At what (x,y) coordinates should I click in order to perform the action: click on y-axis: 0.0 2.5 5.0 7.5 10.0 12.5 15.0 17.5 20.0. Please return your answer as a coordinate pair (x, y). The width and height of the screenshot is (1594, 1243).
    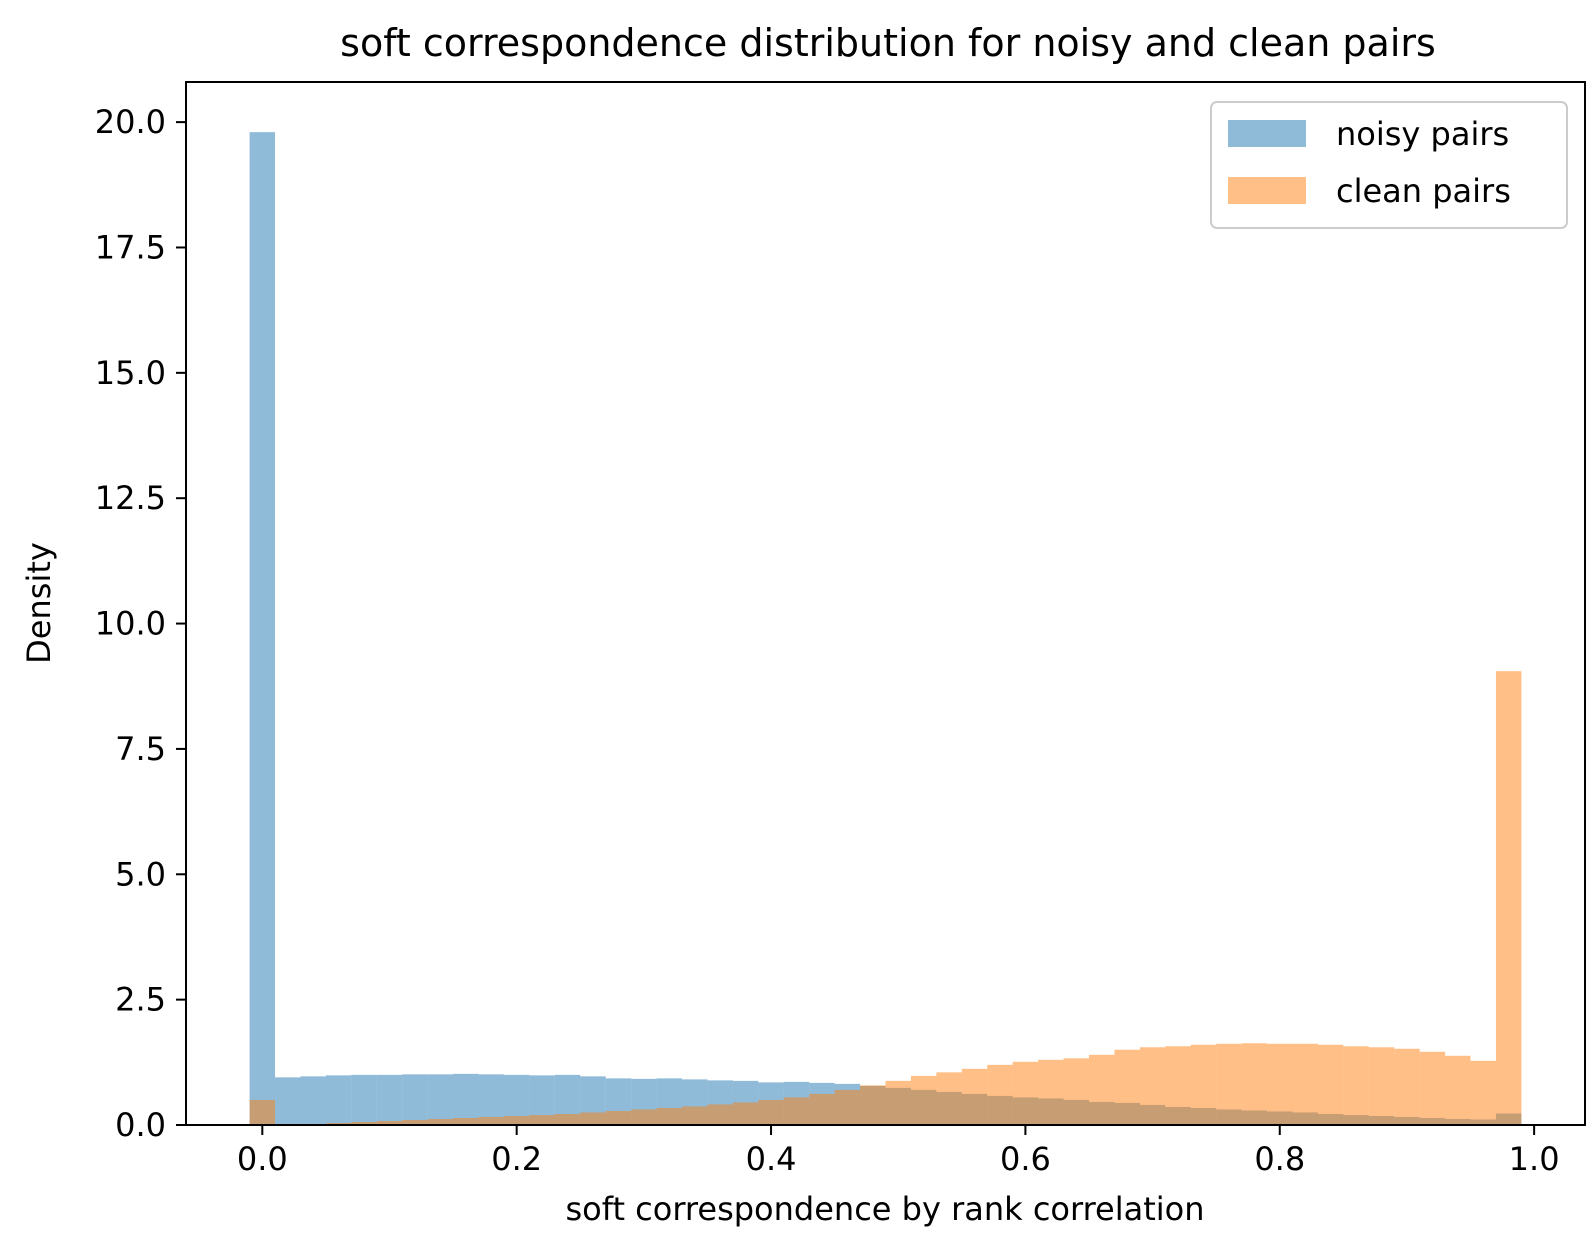
    Looking at the image, I should click on (140, 623).